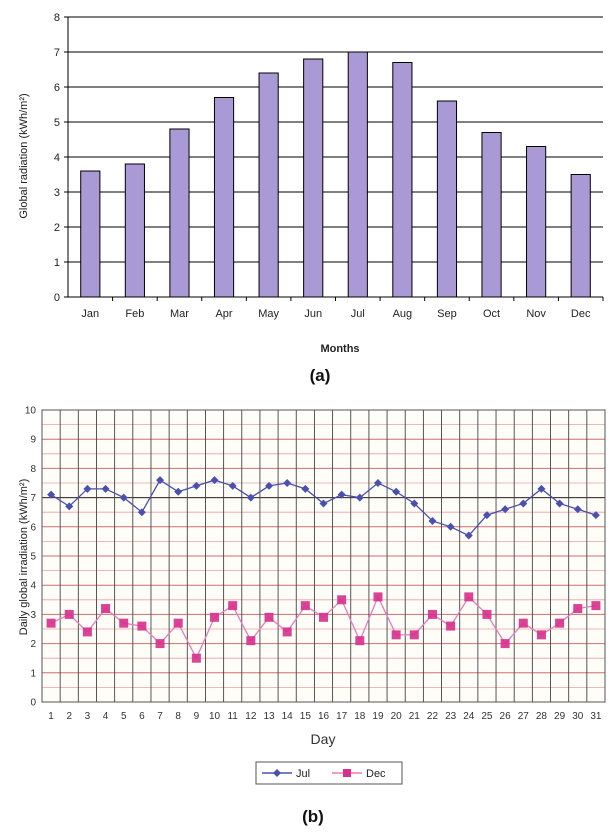  Describe the element at coordinates (336, 314) in the screenshot. I see `chart-a-x-tick-labels: Jan Feb Mar Apr May Jun Jul Aug Sep Oct Nov Dec` at that location.